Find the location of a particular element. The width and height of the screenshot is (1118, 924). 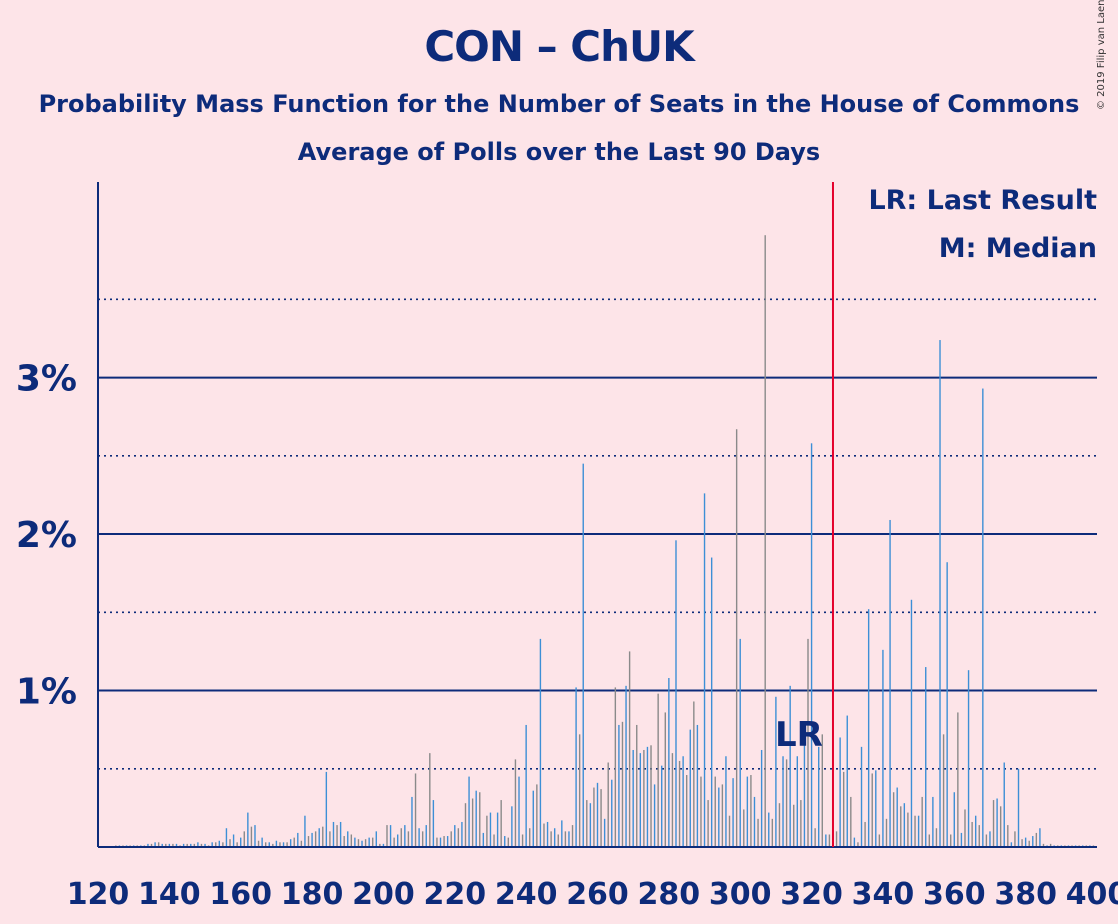

x-tick-label: 340 is located at coordinates (883, 894).